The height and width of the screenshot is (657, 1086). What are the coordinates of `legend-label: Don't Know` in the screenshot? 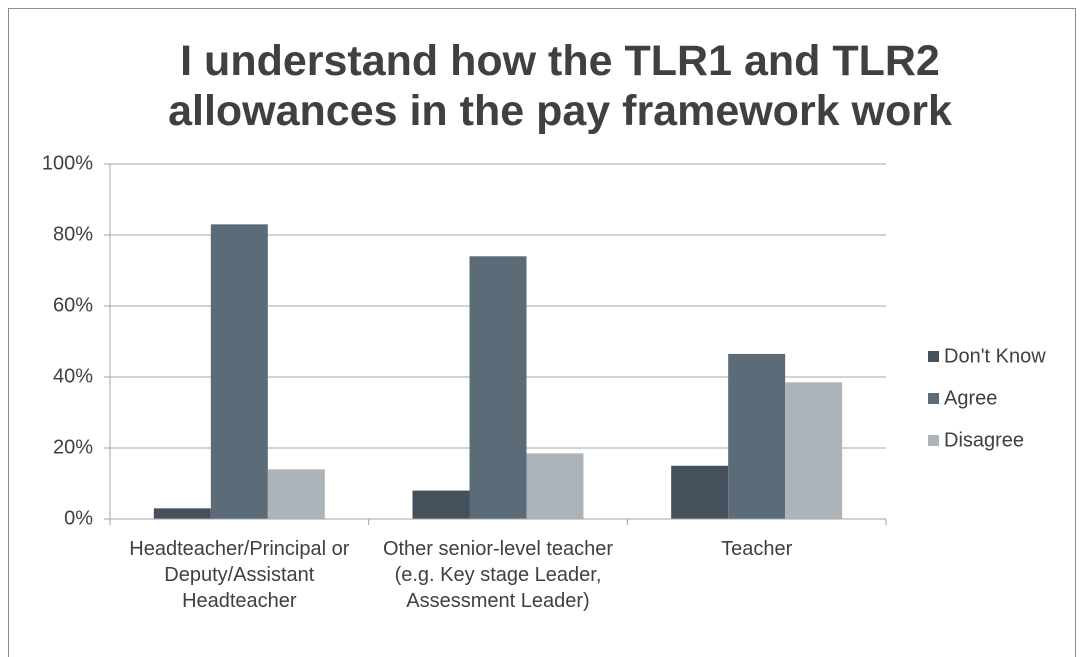 It's located at (995, 356).